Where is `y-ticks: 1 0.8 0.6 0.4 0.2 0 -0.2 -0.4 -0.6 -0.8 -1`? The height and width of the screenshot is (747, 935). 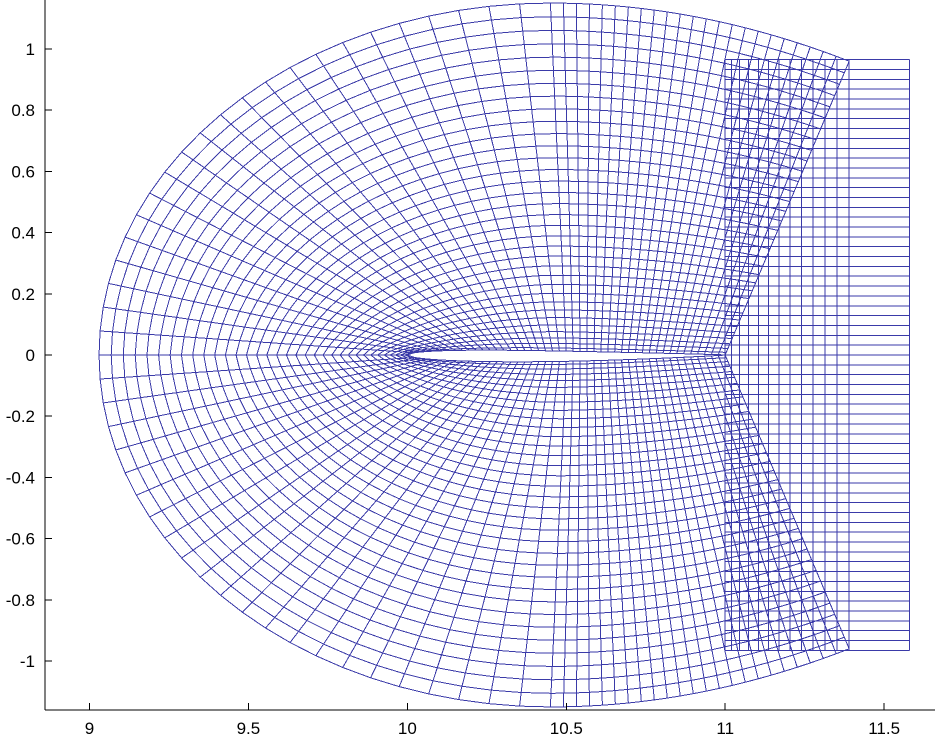
y-ticks: 1 0.8 0.6 0.4 0.2 0 -0.2 -0.4 -0.6 -0.8 -1 is located at coordinates (29, 355).